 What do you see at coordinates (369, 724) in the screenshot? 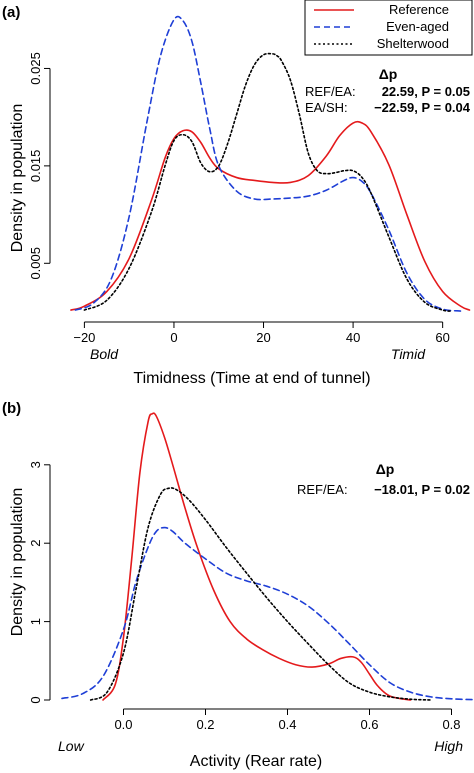
I see `panel-b-x-tick-label: 0.6` at bounding box center [369, 724].